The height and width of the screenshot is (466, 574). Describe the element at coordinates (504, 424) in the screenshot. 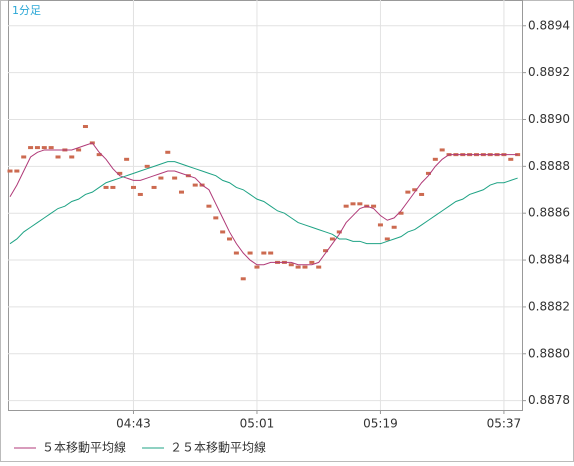

I see `x-tick-label: 05:37` at that location.